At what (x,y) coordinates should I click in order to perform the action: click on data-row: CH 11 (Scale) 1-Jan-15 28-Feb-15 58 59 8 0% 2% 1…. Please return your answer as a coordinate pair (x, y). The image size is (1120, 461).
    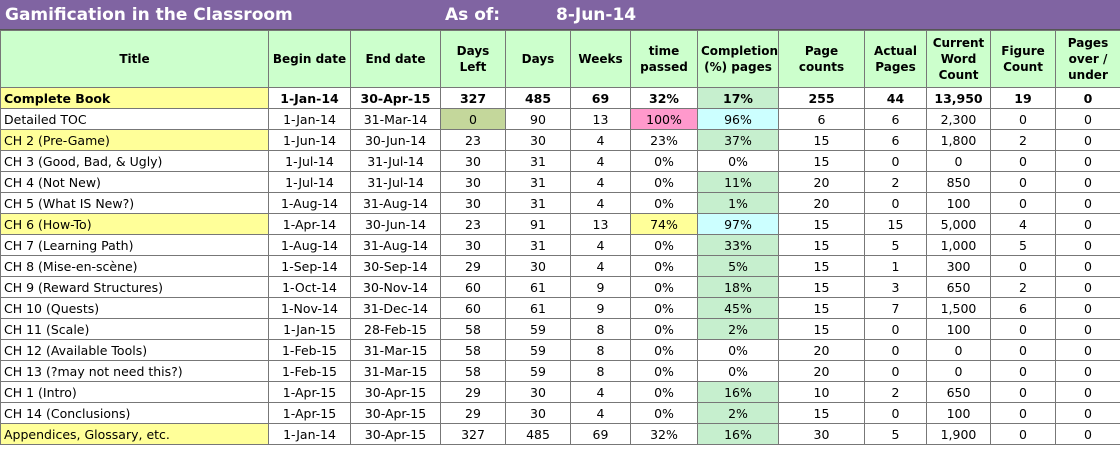
    Looking at the image, I should click on (560, 329).